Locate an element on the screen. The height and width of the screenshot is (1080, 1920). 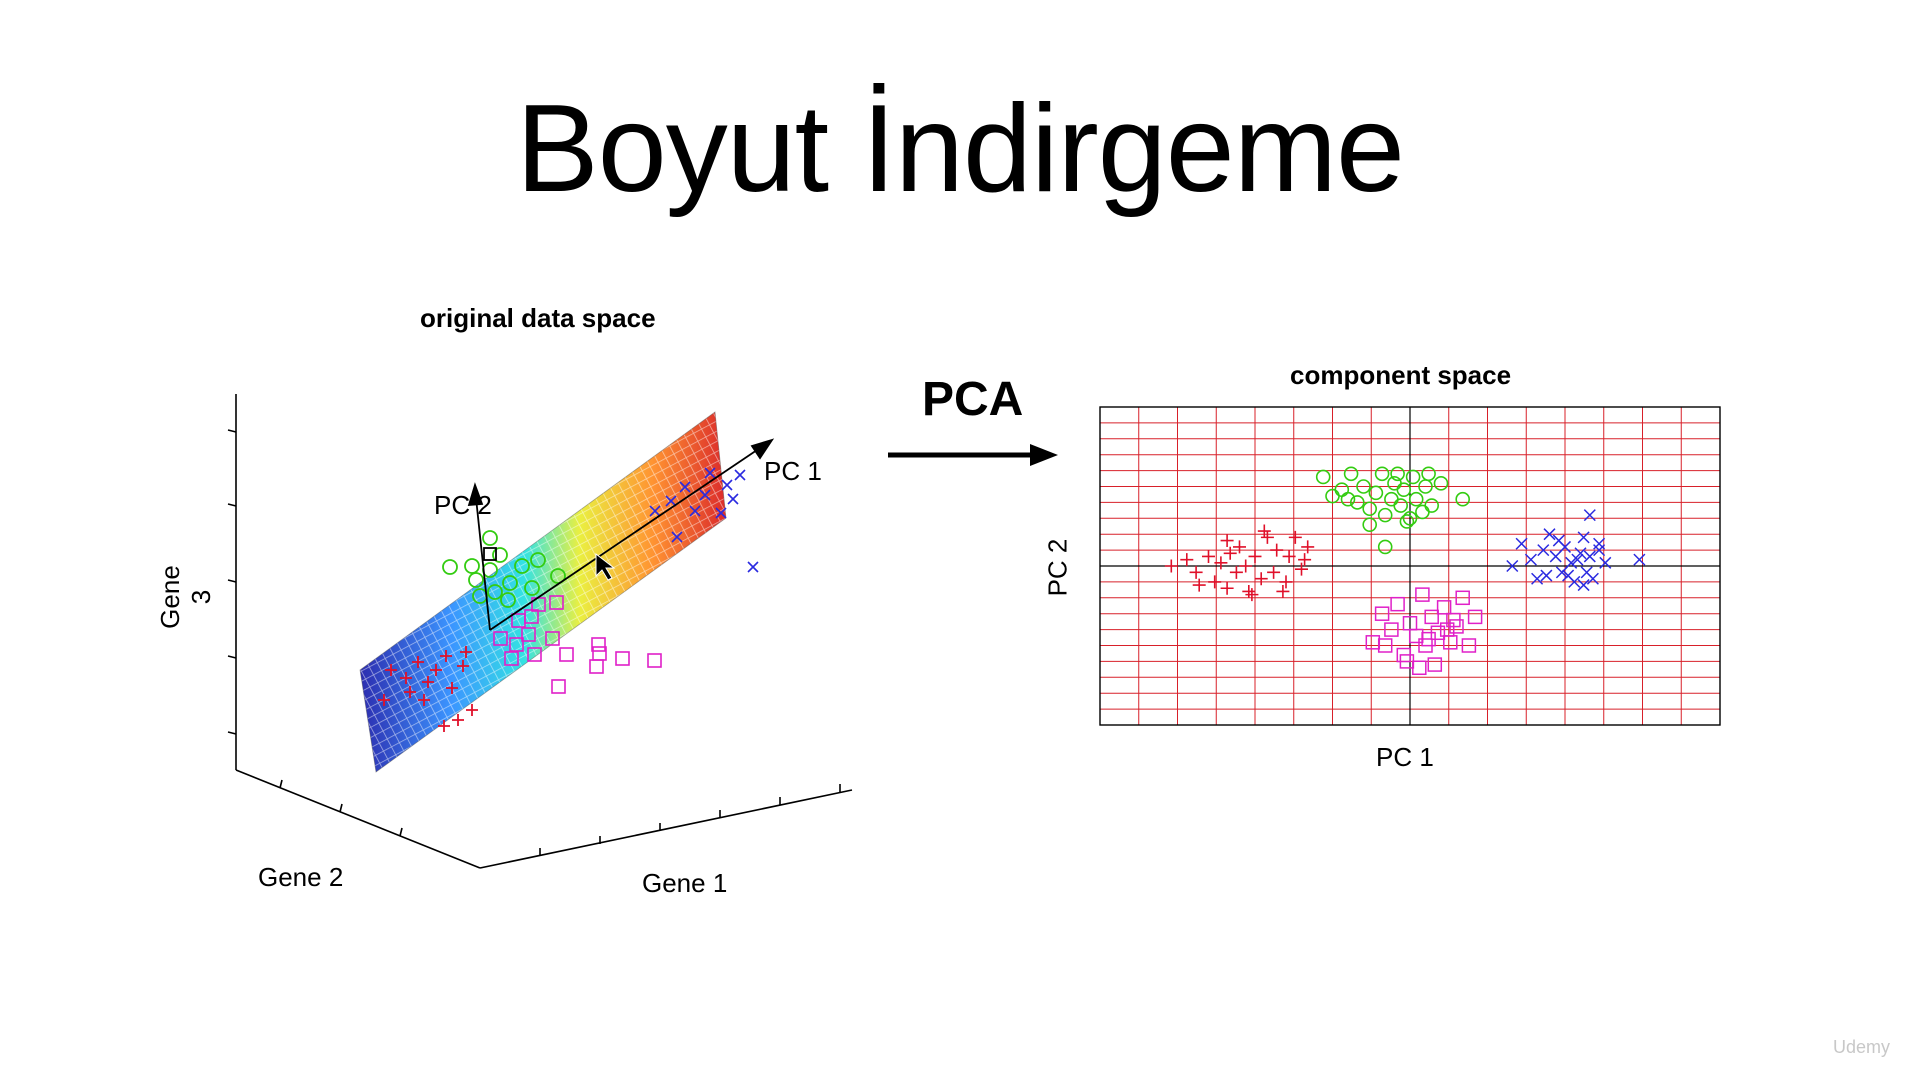
component-space-chart is located at coordinates (1410, 566).